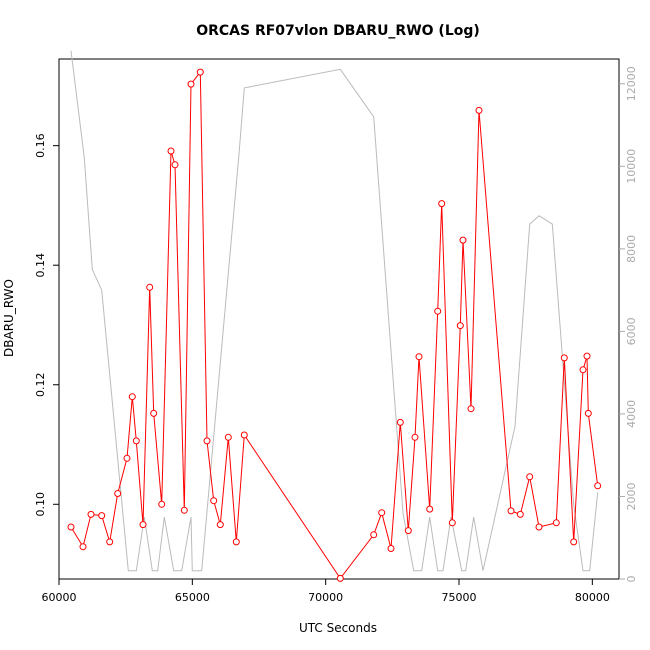 The image size is (650, 650). What do you see at coordinates (46, 325) in the screenshot?
I see `y-axis: 0.10 0.12 0.14 0.16` at bounding box center [46, 325].